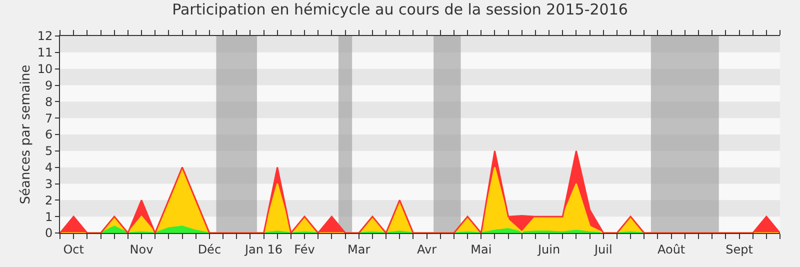 Image resolution: width=800 pixels, height=267 pixels. I want to click on x-tick-label: Fév, so click(304, 249).